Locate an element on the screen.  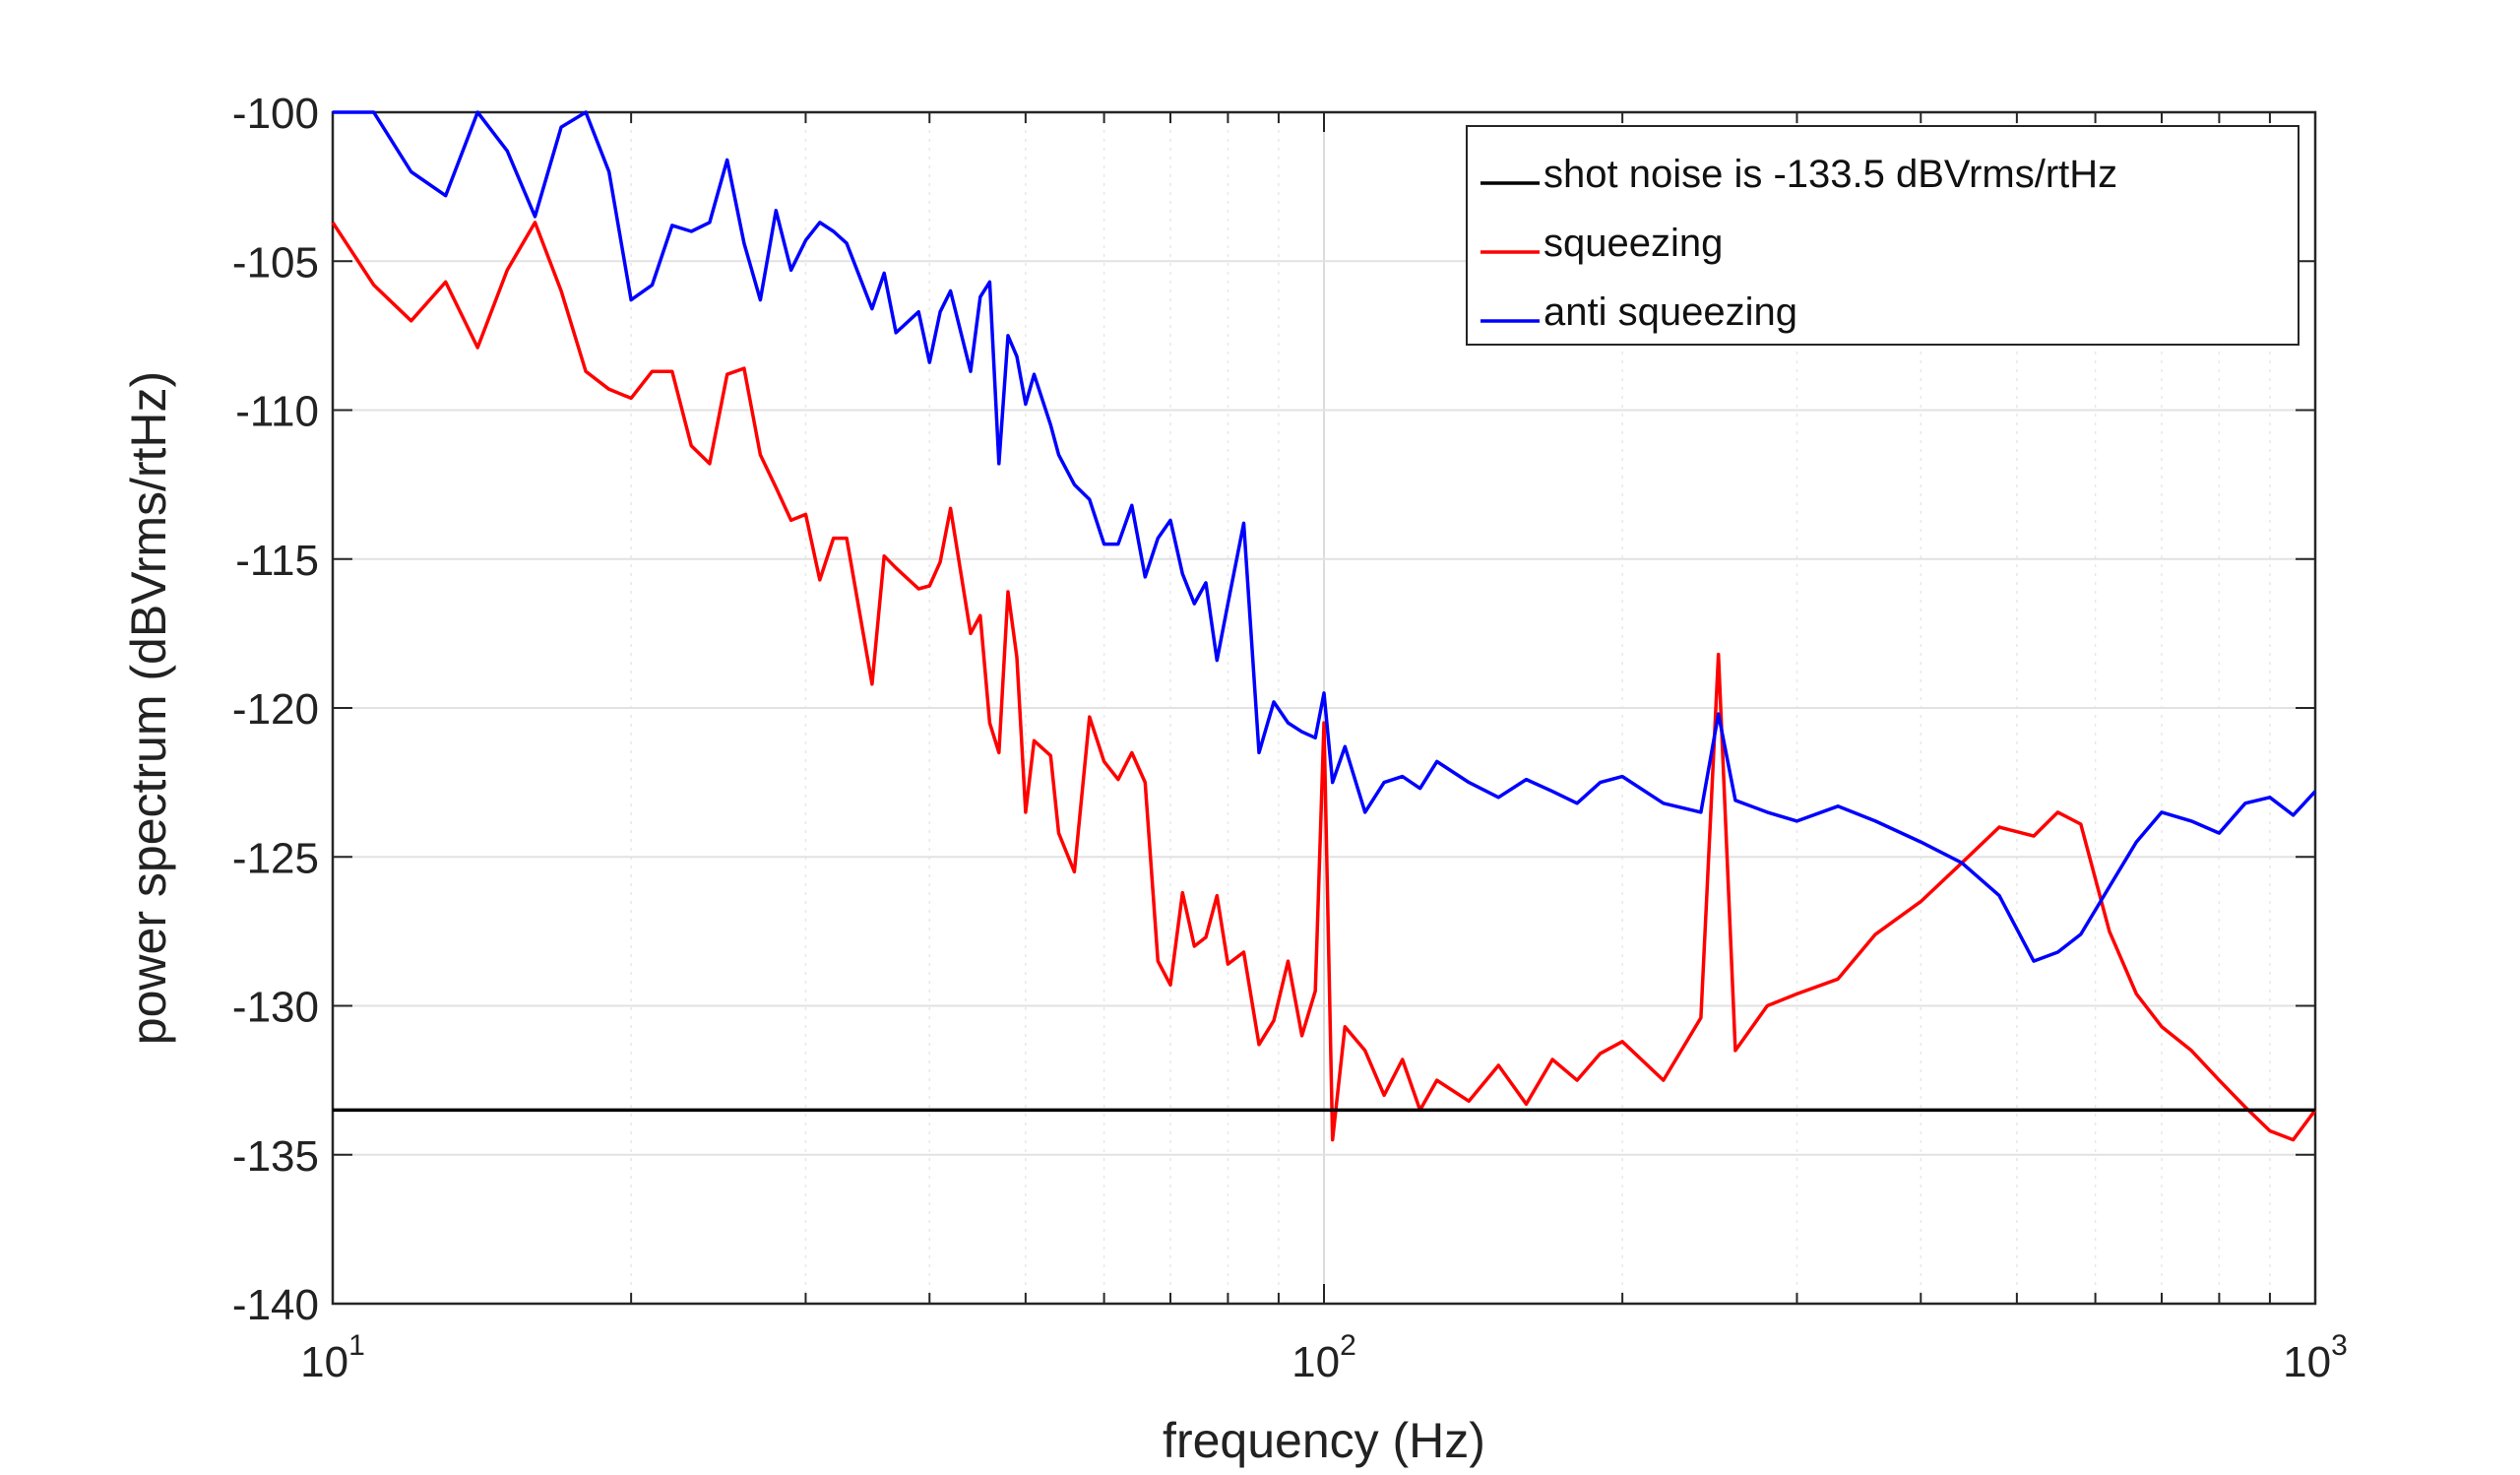
y-axis-label: power spectrum (dBVrms/rtHz) is located at coordinates (148, 708).